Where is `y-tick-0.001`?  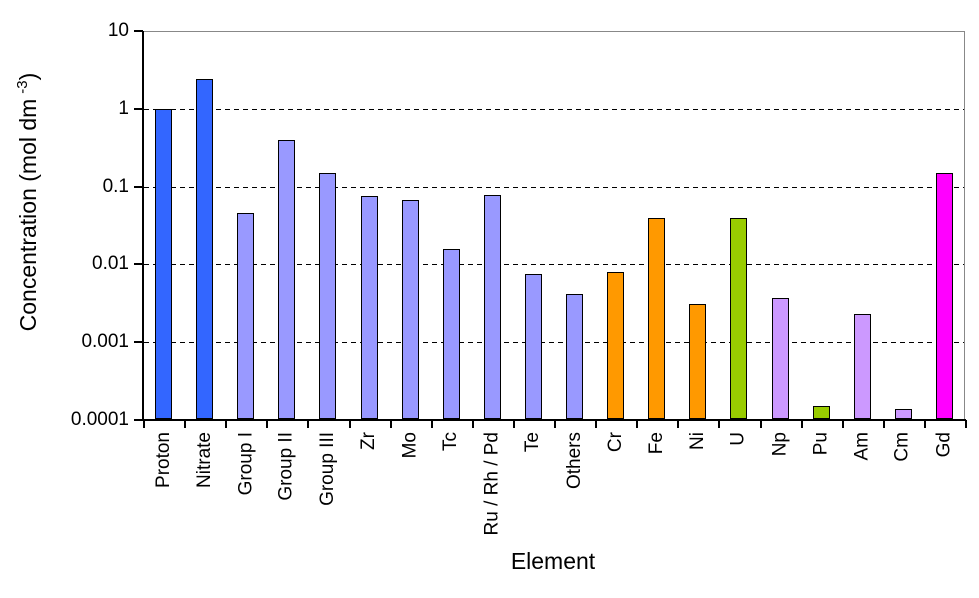 y-tick-0.001 is located at coordinates (138, 342).